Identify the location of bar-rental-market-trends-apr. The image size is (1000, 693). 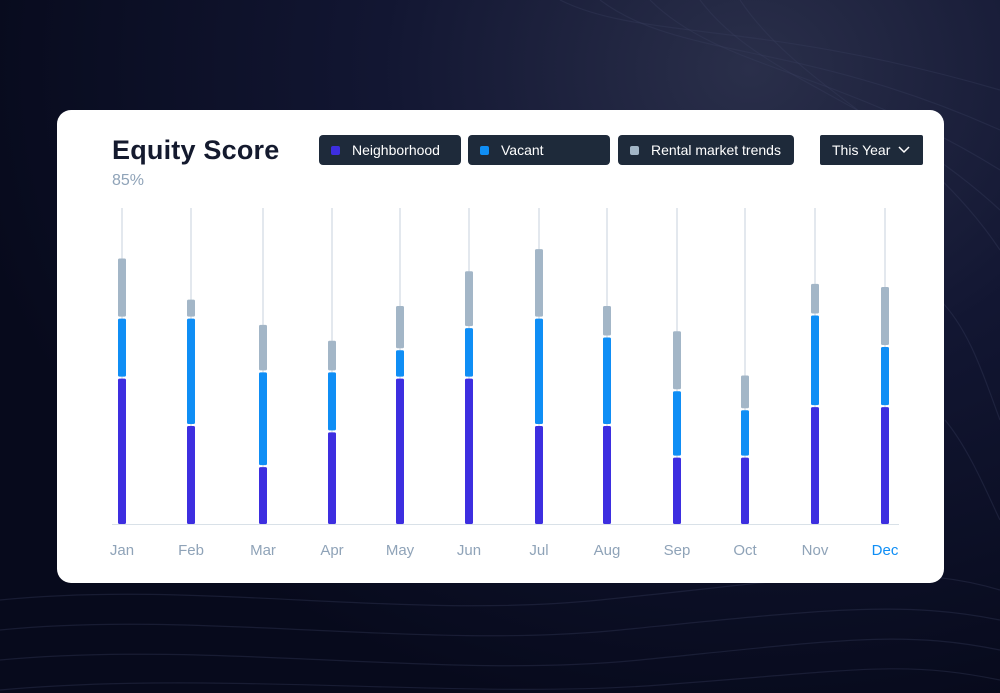
(332, 355).